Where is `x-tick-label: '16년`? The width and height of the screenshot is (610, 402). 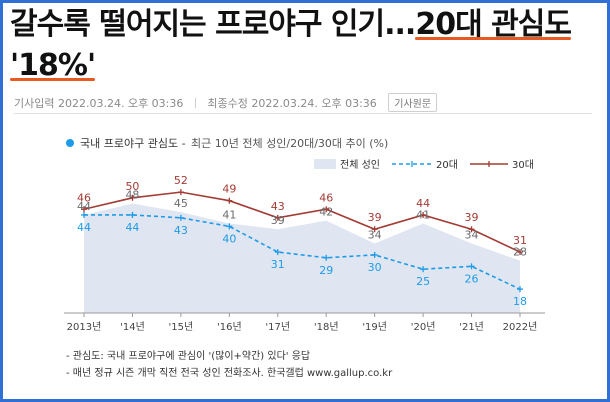 x-tick-label: '16년 is located at coordinates (229, 327).